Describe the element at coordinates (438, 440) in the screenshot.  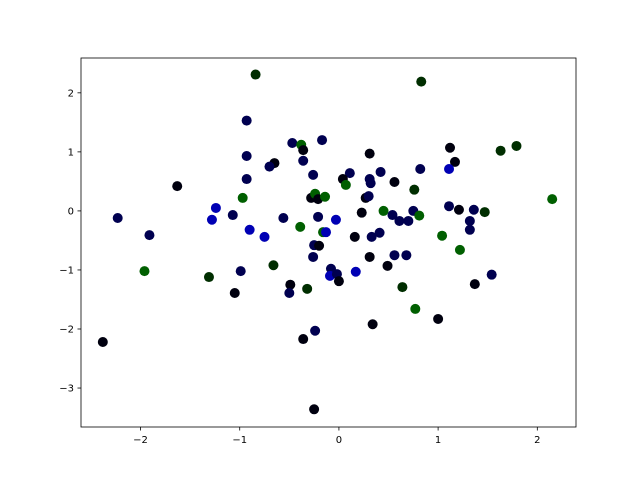
I see `x-tick-label: 1` at that location.